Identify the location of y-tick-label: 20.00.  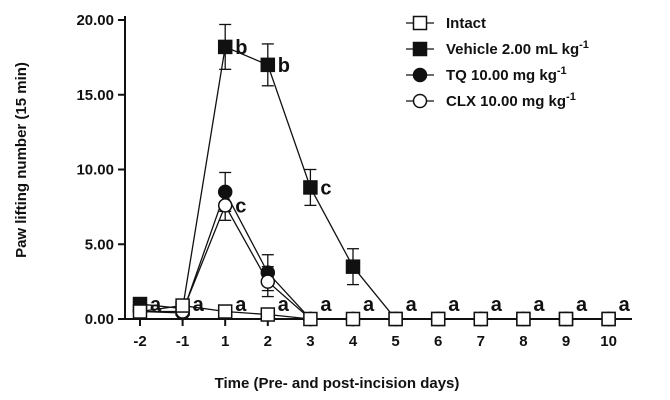
(95, 20).